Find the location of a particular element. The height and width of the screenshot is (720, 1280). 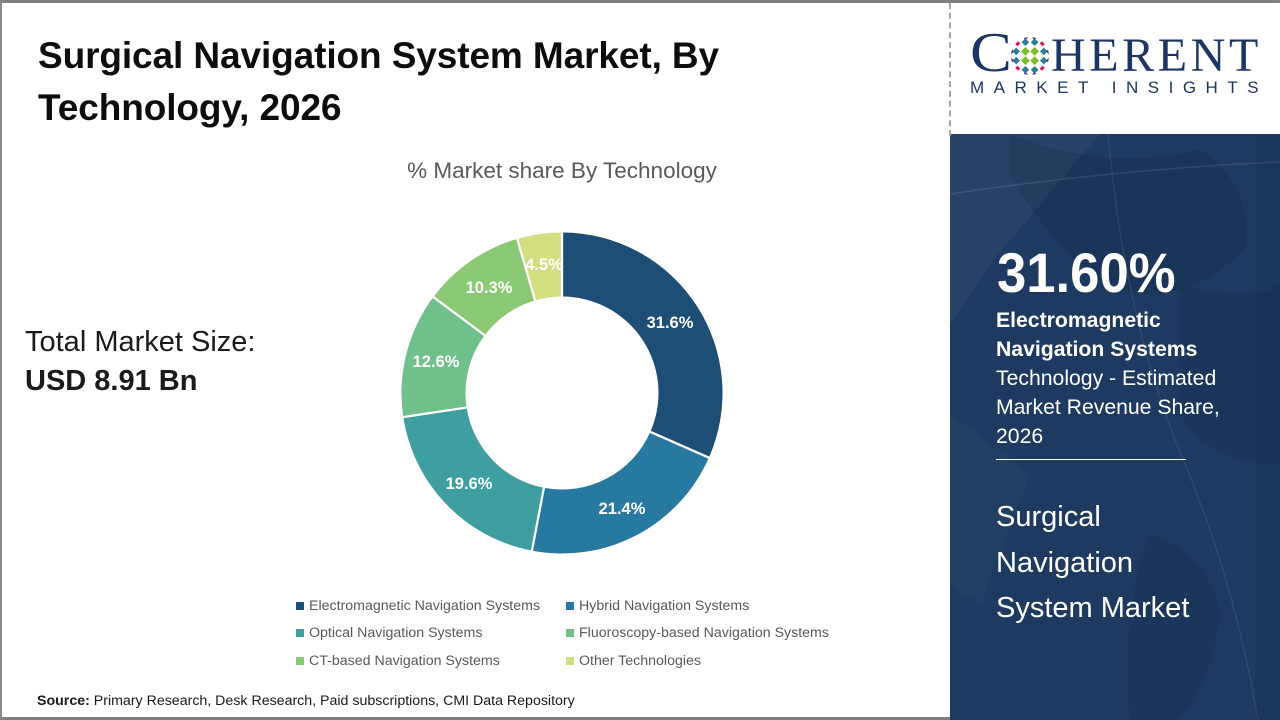

svg-text: 19.6% is located at coordinates (469, 484).